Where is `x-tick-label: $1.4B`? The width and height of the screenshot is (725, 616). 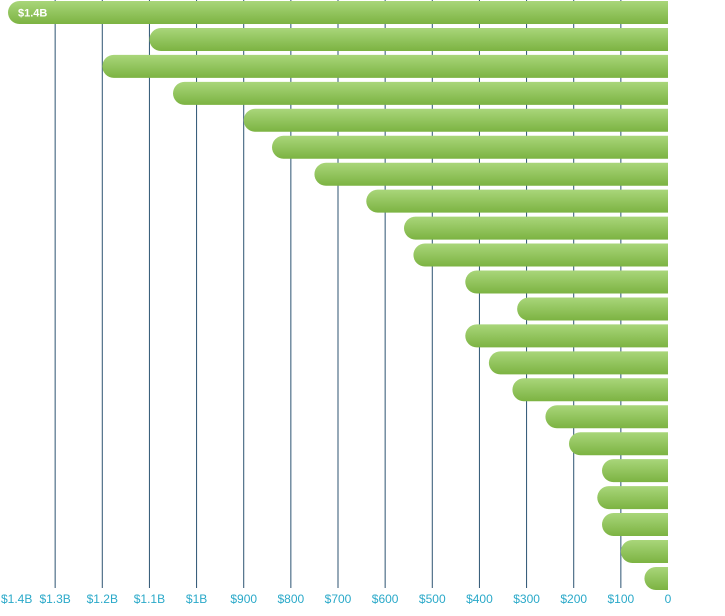
x-tick-label: $1.4B is located at coordinates (16, 599).